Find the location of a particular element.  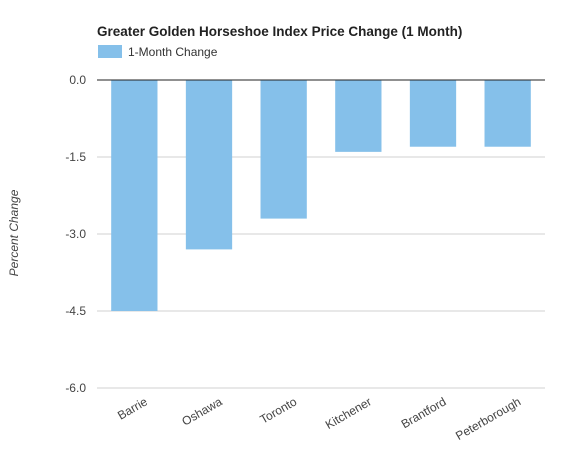

x-tick-label: Kitchener is located at coordinates (348, 412).